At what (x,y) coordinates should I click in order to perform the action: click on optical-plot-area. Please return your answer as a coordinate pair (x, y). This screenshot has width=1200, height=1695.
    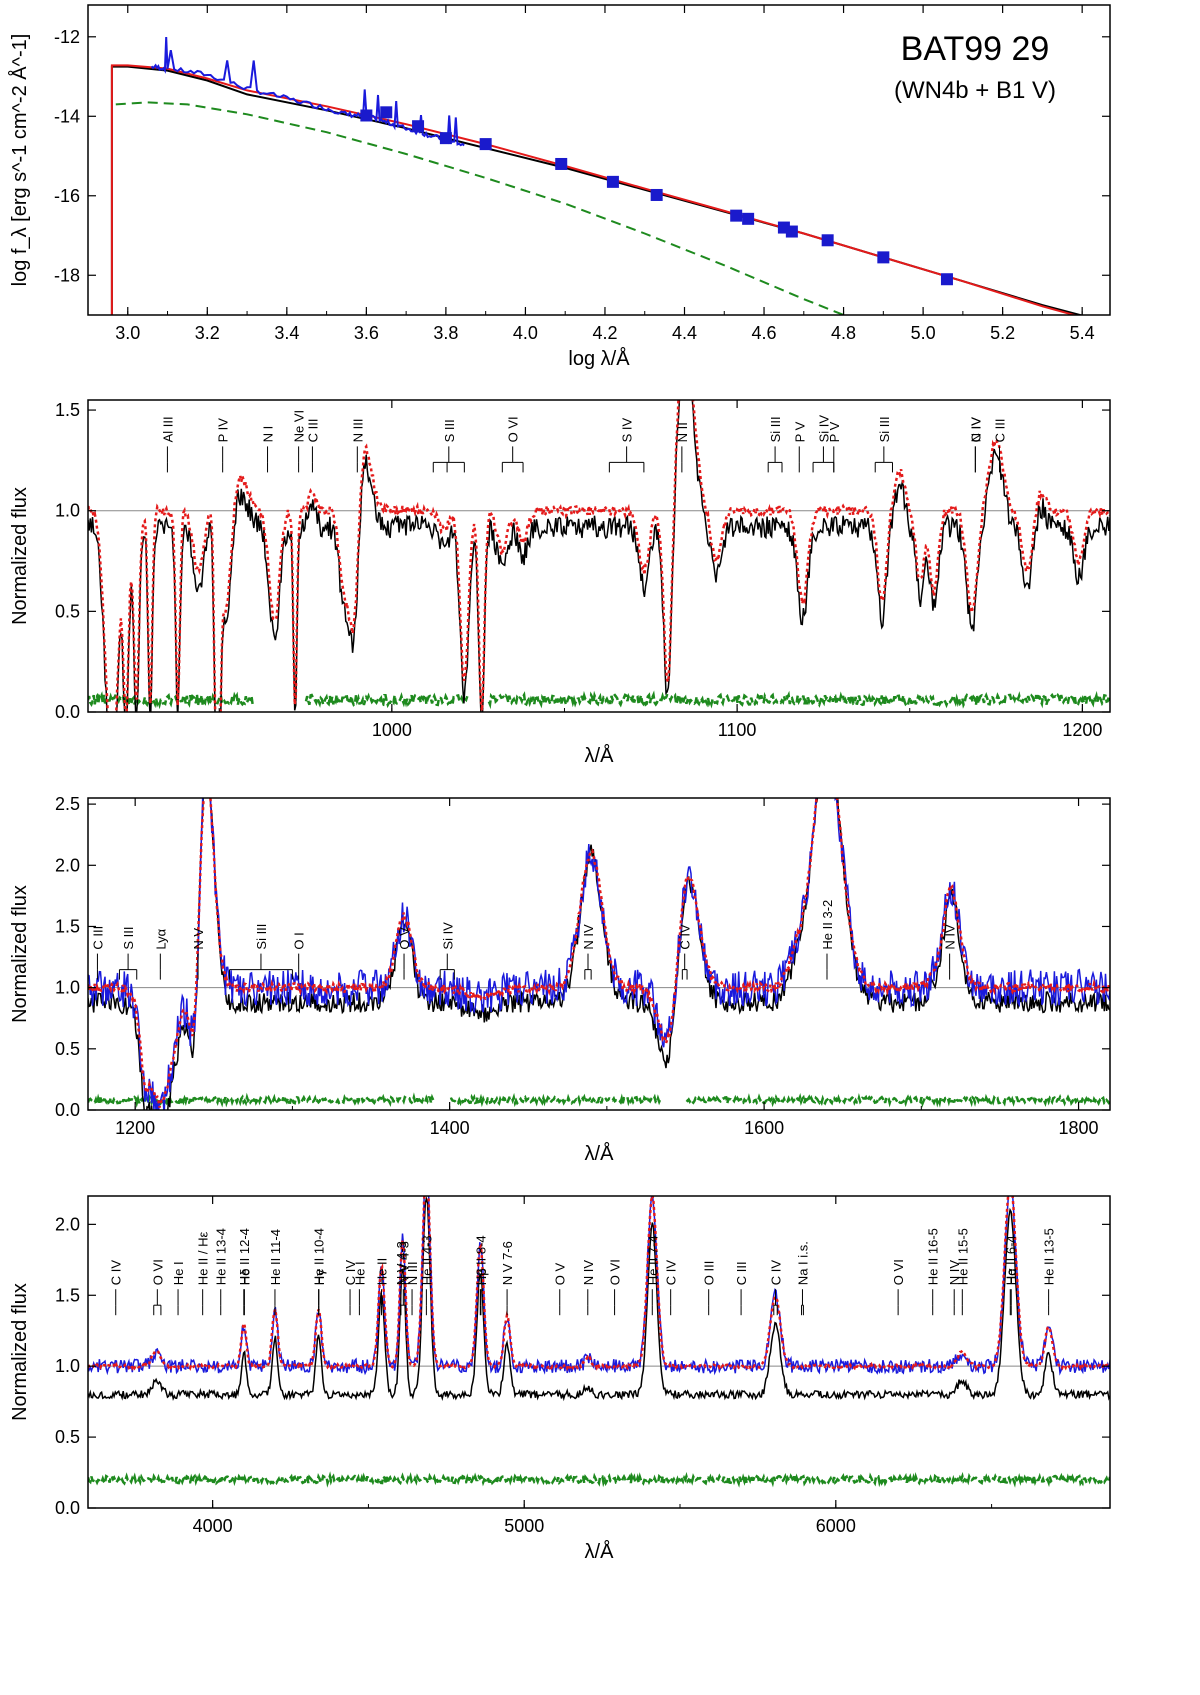
    Looking at the image, I should click on (599, 1342).